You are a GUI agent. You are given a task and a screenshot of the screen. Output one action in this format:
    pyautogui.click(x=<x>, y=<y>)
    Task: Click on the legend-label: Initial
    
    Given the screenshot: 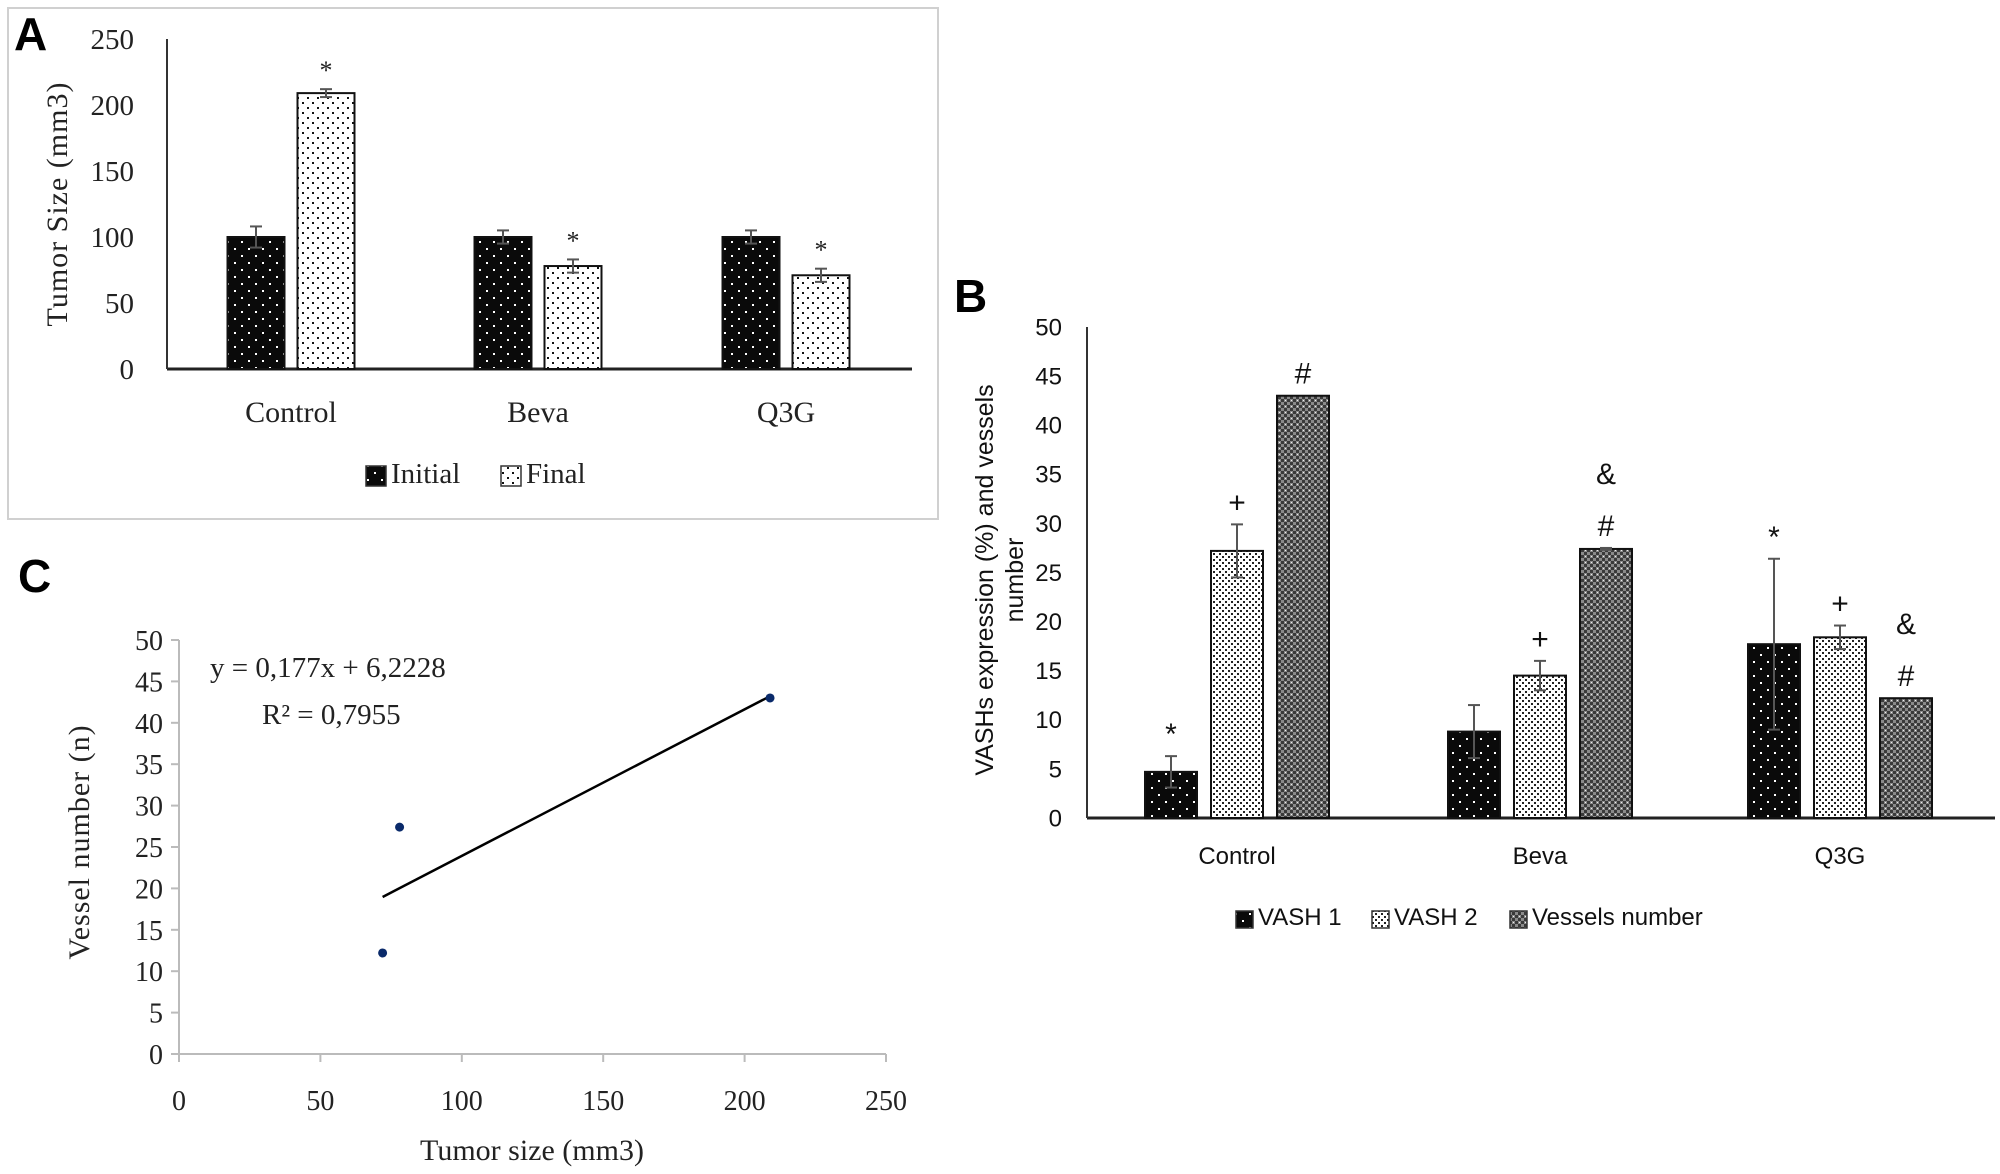 What is the action you would take?
    pyautogui.click(x=425, y=474)
    